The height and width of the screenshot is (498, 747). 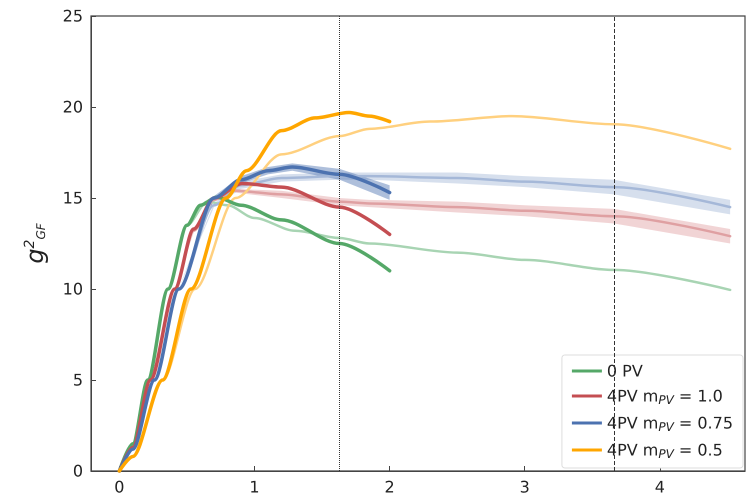 What do you see at coordinates (77, 471) in the screenshot?
I see `y-tick-label: 0` at bounding box center [77, 471].